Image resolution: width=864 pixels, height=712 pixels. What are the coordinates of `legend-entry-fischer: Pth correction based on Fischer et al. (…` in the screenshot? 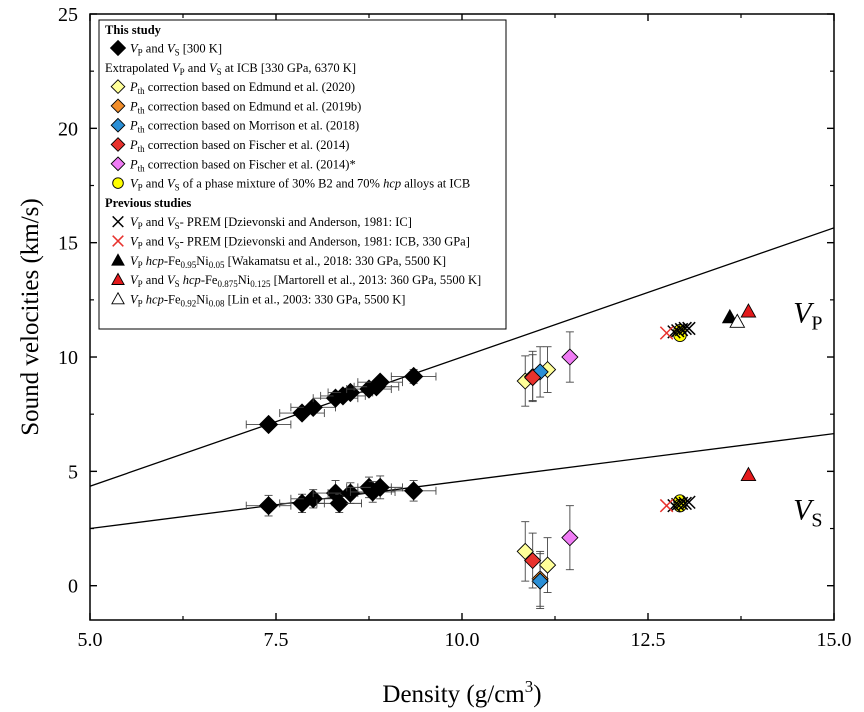 It's located at (230, 145).